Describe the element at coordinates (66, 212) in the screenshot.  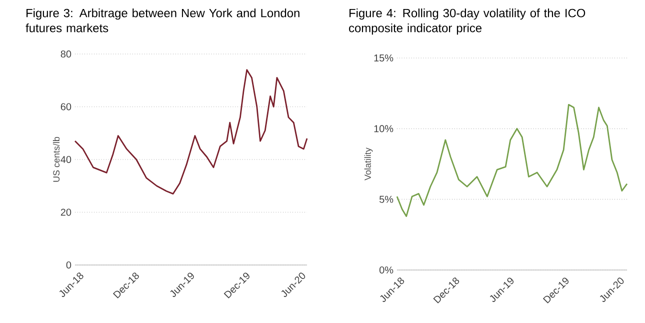
I see `y-tick-label: 20` at that location.